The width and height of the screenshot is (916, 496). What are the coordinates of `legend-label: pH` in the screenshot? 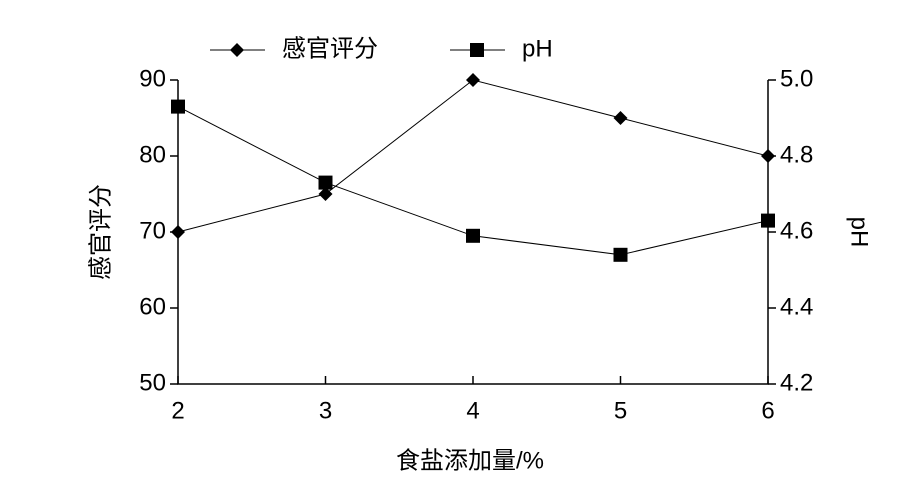 It's located at (537, 48).